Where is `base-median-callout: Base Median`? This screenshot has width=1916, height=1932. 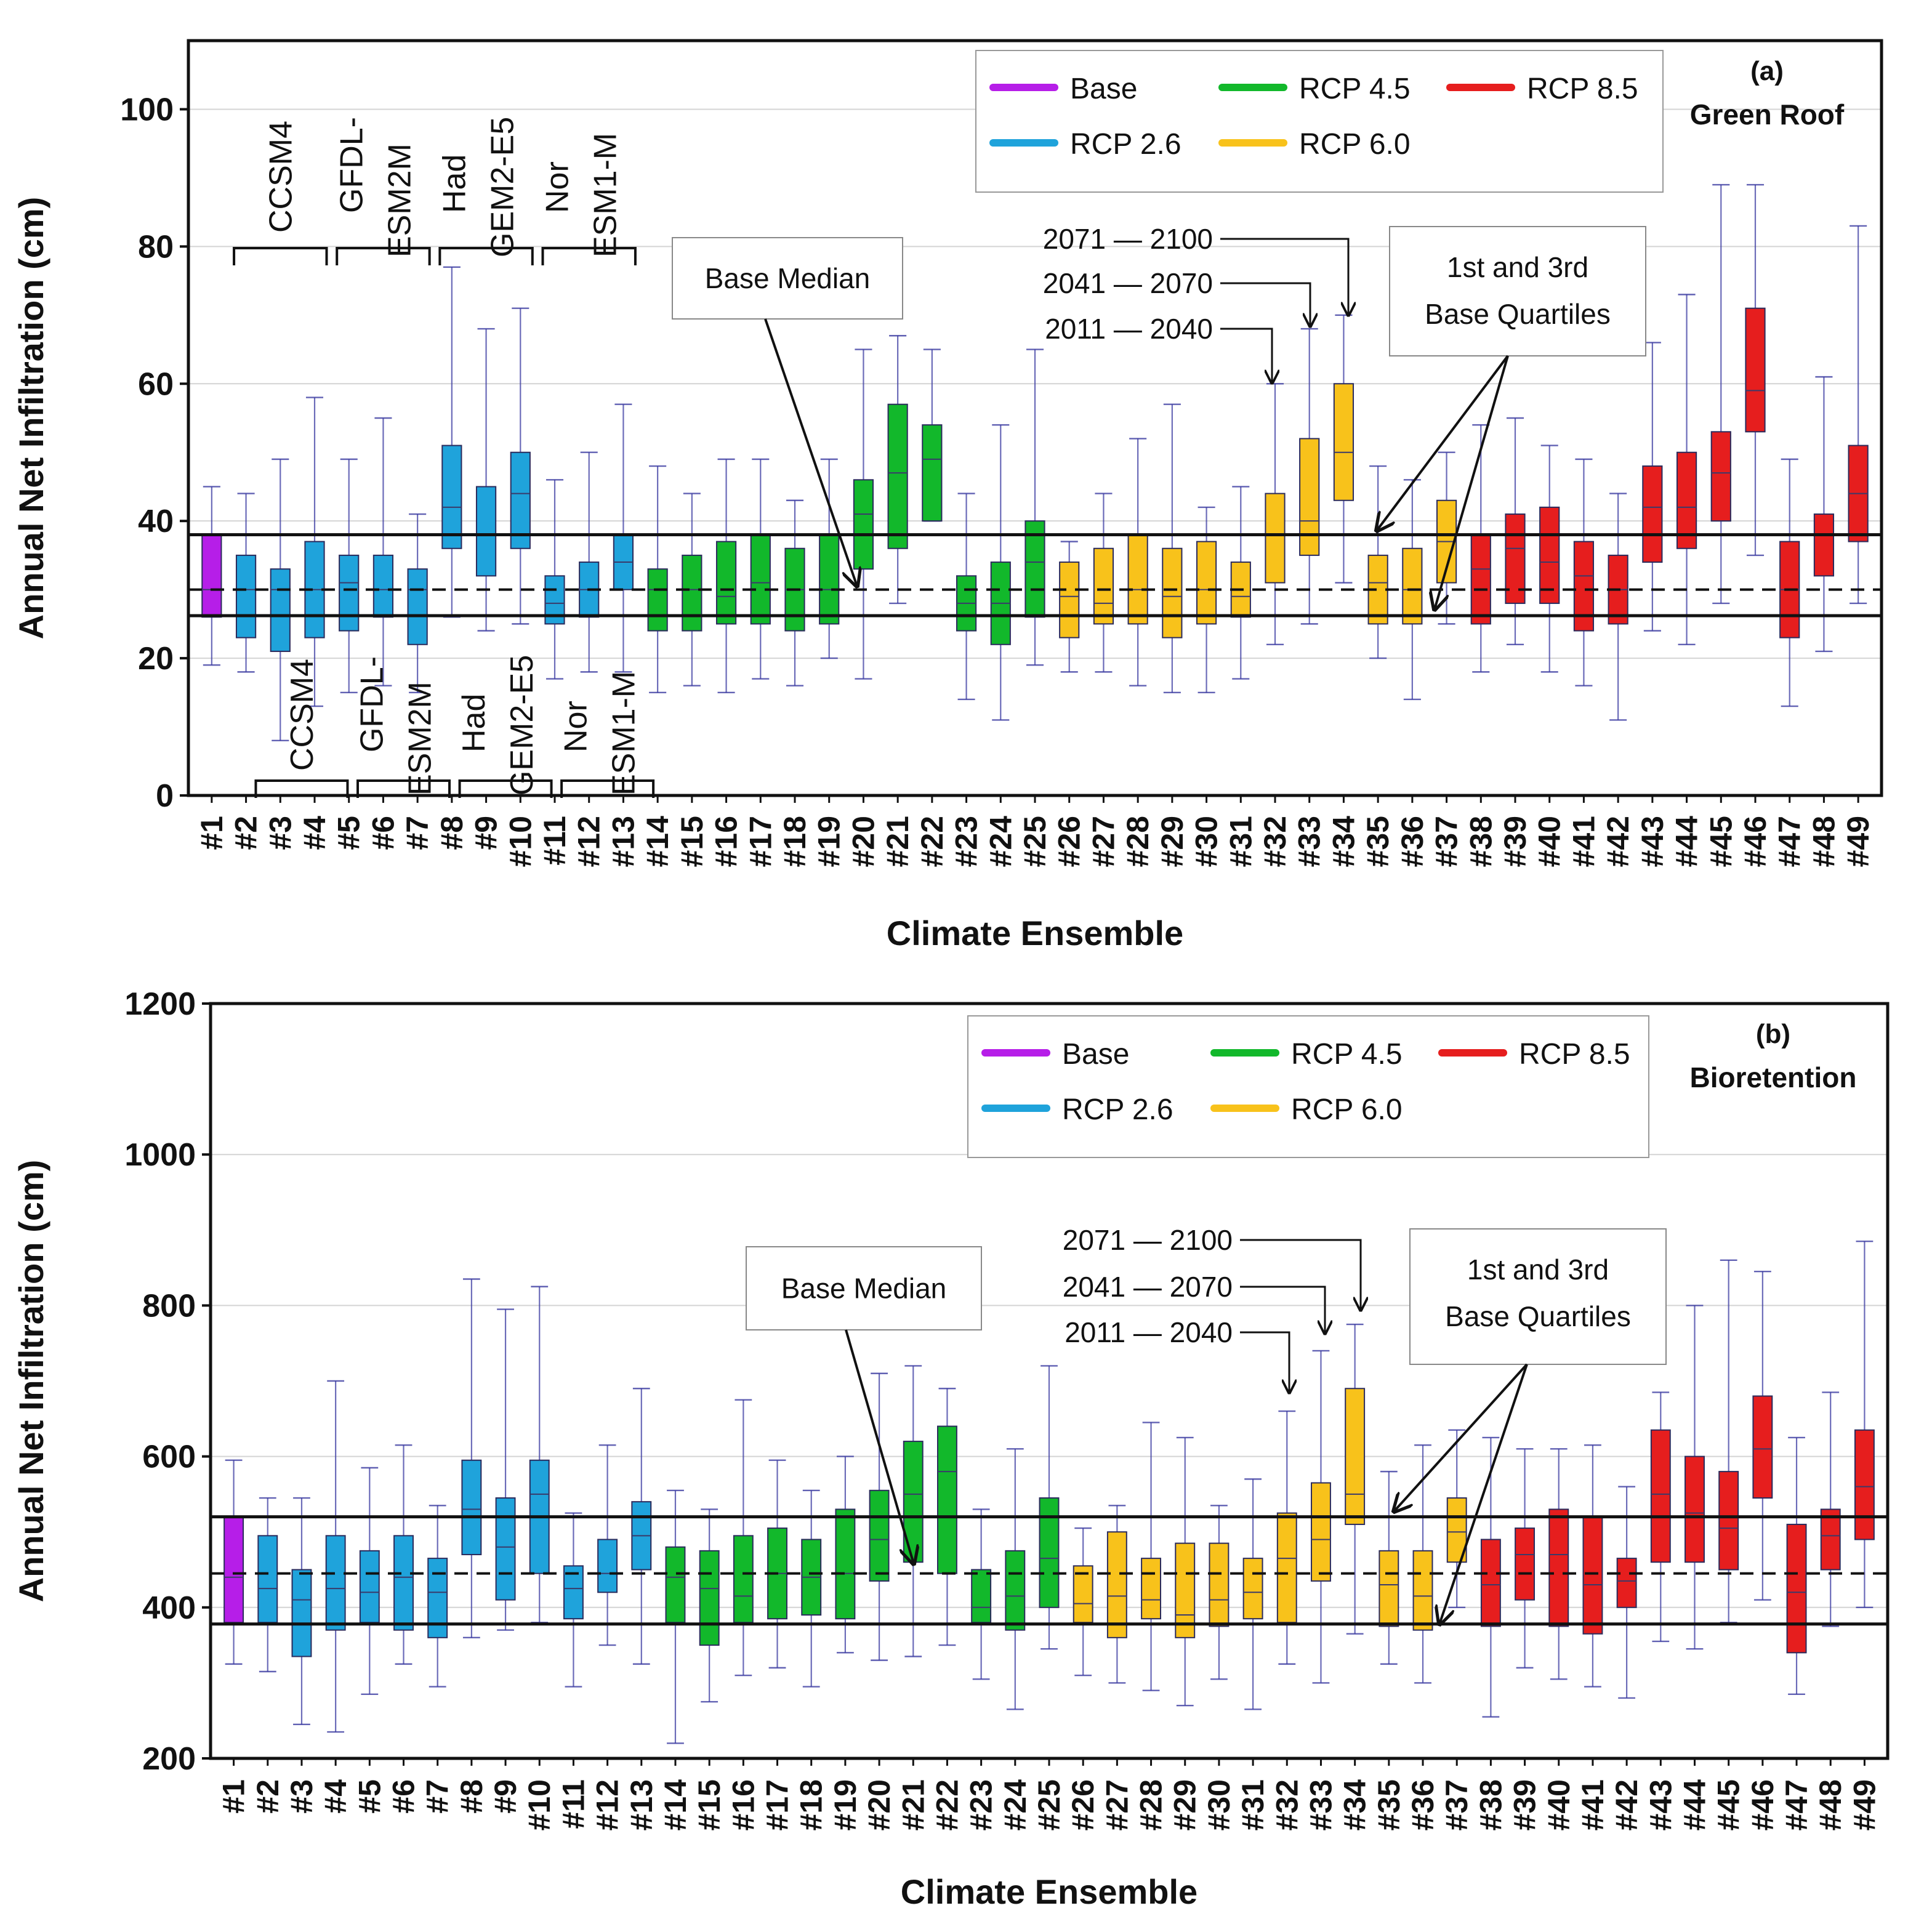 base-median-callout: Base Median is located at coordinates (788, 278).